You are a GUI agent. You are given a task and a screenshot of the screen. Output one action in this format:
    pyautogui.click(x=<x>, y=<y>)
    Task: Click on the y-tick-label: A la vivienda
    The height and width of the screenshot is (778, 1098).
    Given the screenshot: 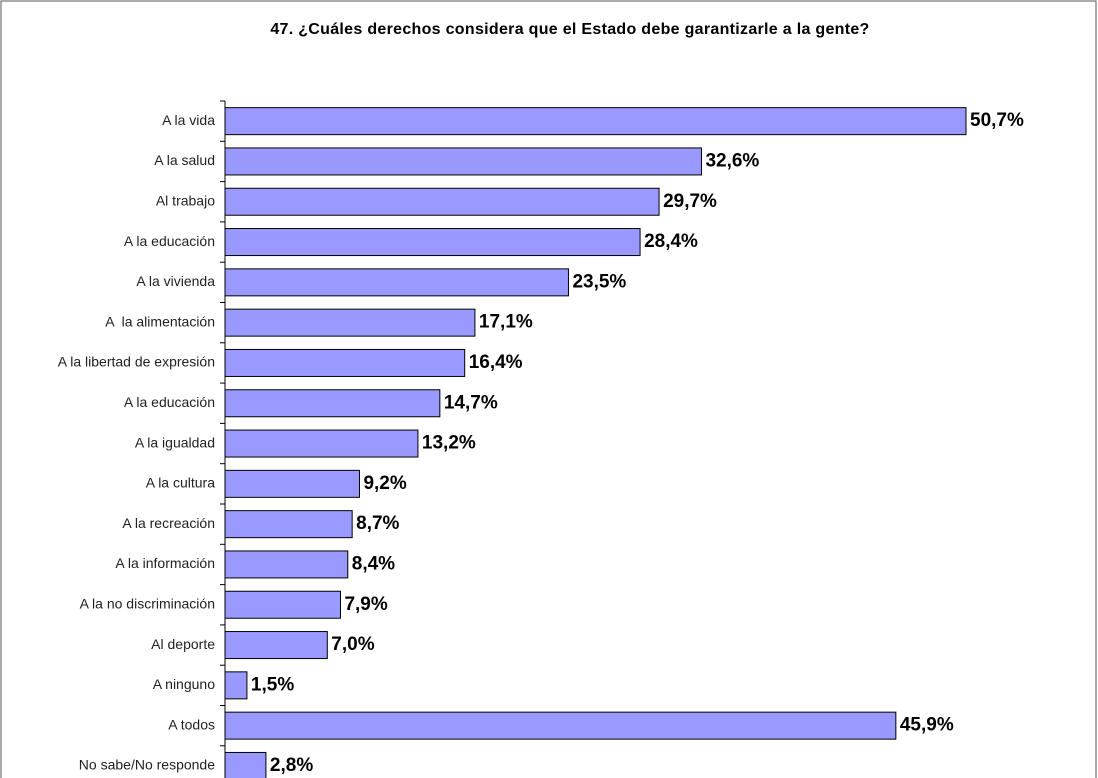 What is the action you would take?
    pyautogui.click(x=175, y=281)
    